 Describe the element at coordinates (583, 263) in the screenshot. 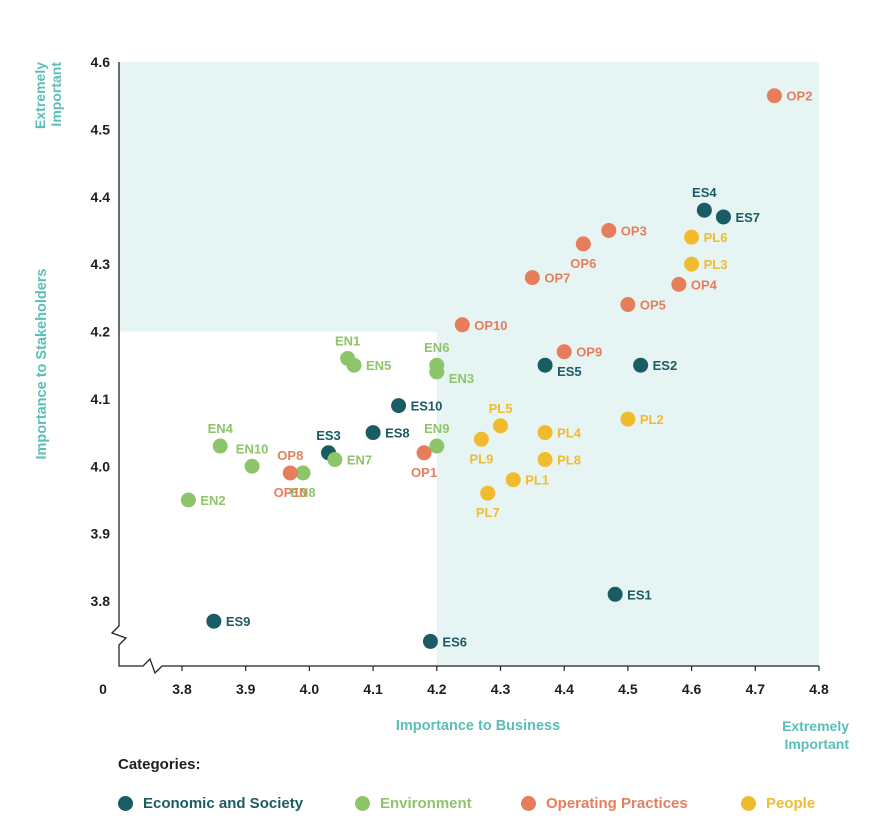

I see `point-label-op6: OP6` at that location.